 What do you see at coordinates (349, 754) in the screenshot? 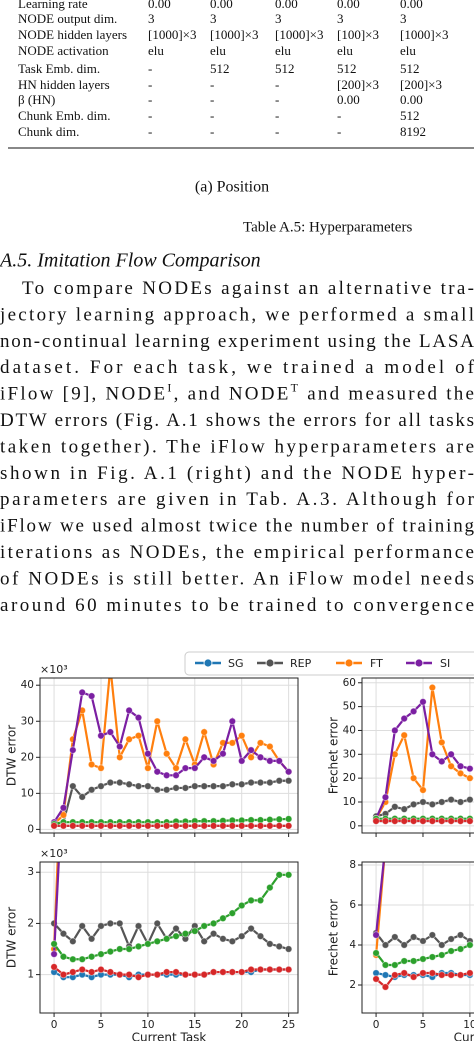
I see `y-tick-label: 30` at bounding box center [349, 754].